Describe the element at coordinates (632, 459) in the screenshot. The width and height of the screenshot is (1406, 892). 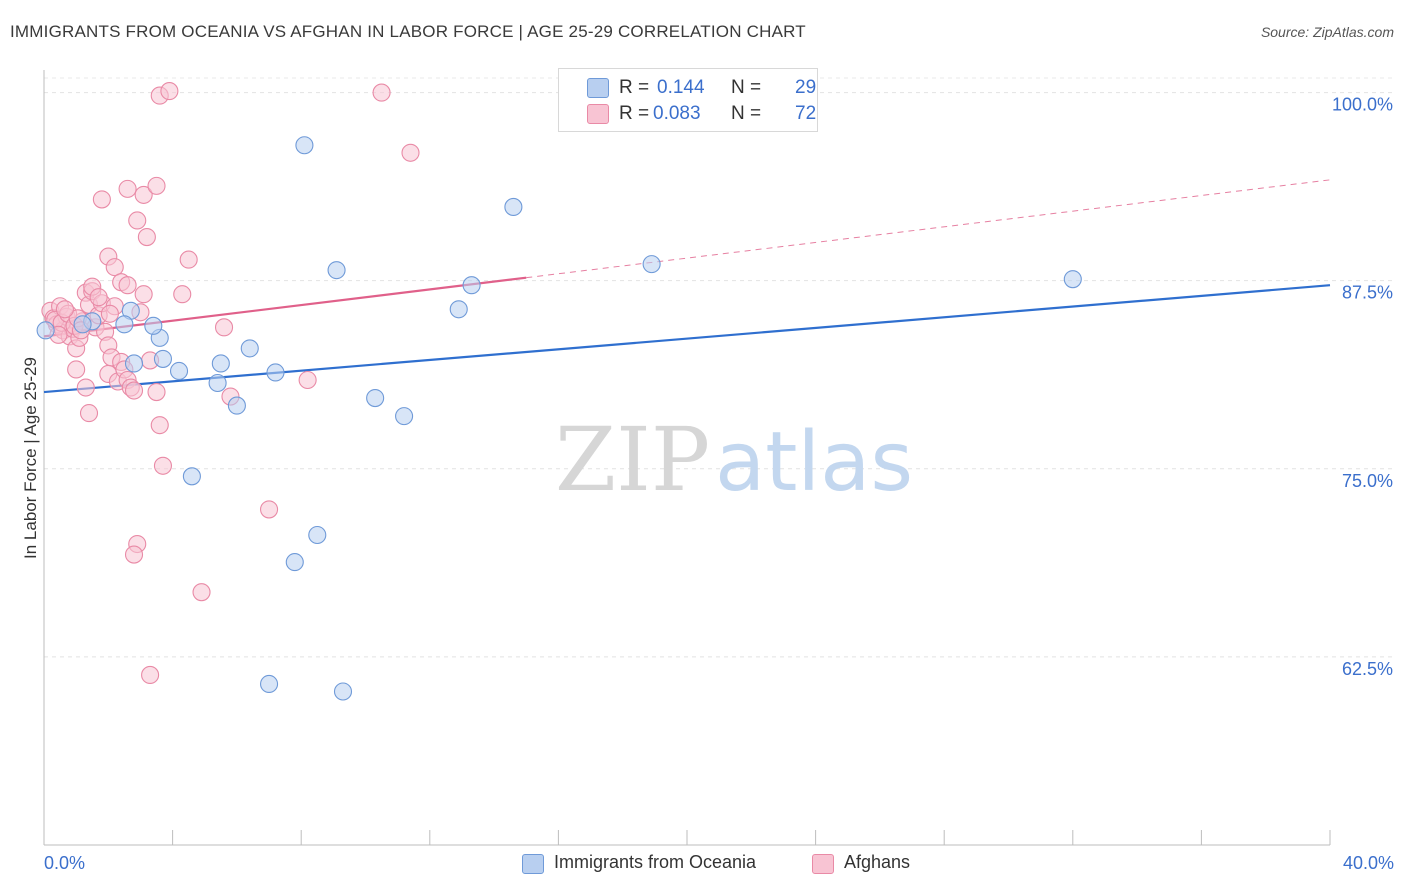
I see `watermark-zip: ZIP` at that location.